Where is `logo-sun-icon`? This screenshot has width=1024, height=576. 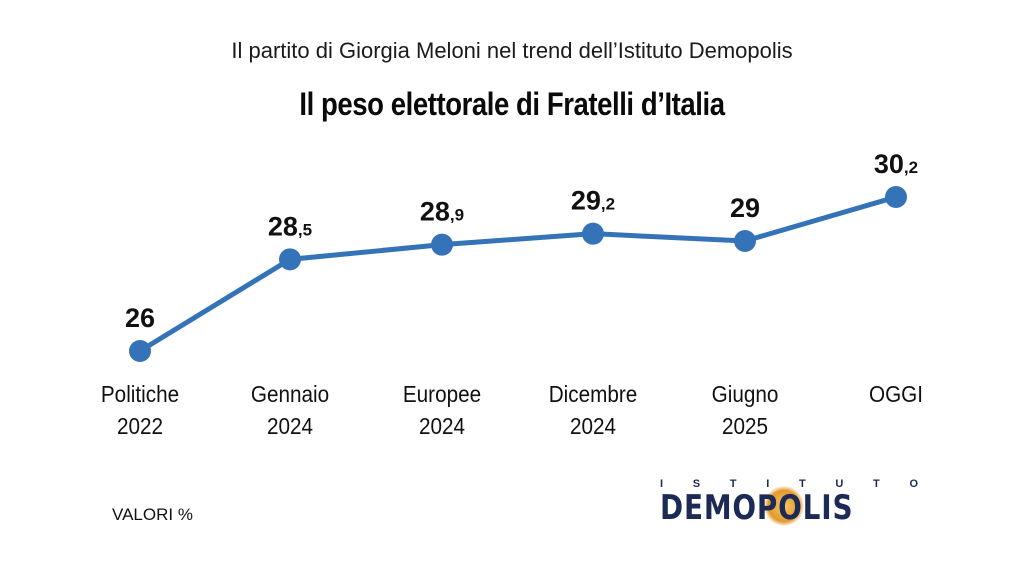 logo-sun-icon is located at coordinates (784, 506).